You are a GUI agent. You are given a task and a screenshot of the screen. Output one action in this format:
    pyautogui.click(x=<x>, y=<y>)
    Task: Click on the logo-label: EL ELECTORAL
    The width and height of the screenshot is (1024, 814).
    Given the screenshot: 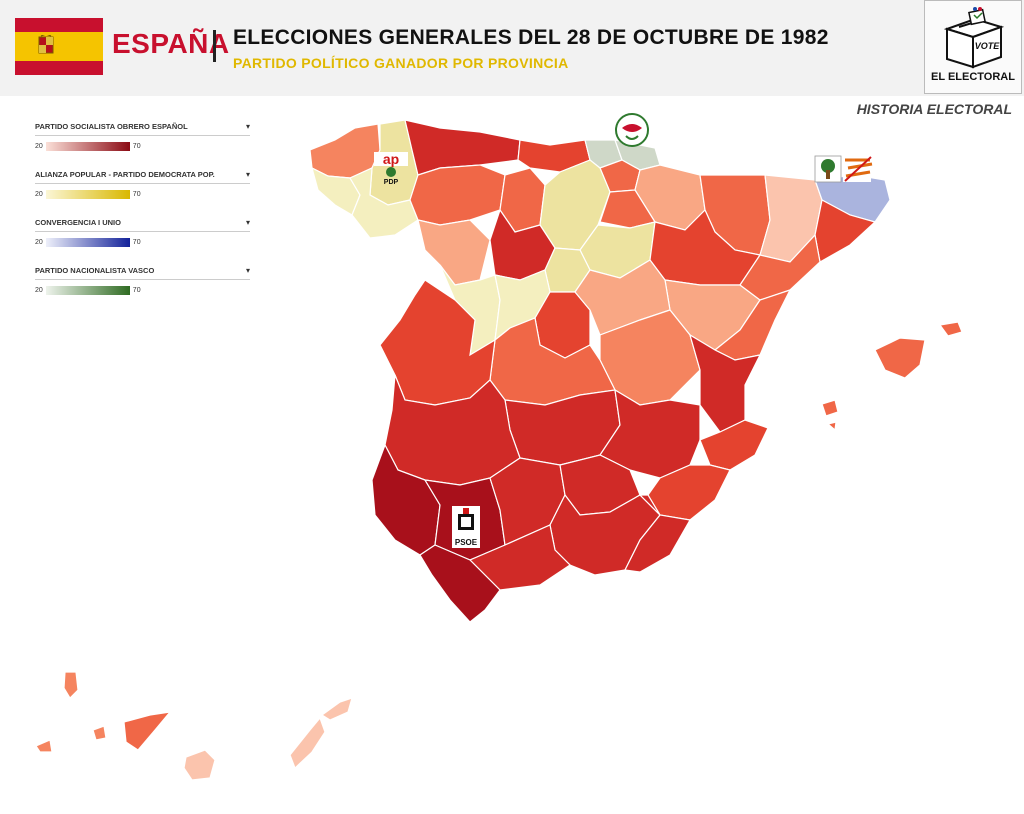 What is the action you would take?
    pyautogui.click(x=973, y=77)
    